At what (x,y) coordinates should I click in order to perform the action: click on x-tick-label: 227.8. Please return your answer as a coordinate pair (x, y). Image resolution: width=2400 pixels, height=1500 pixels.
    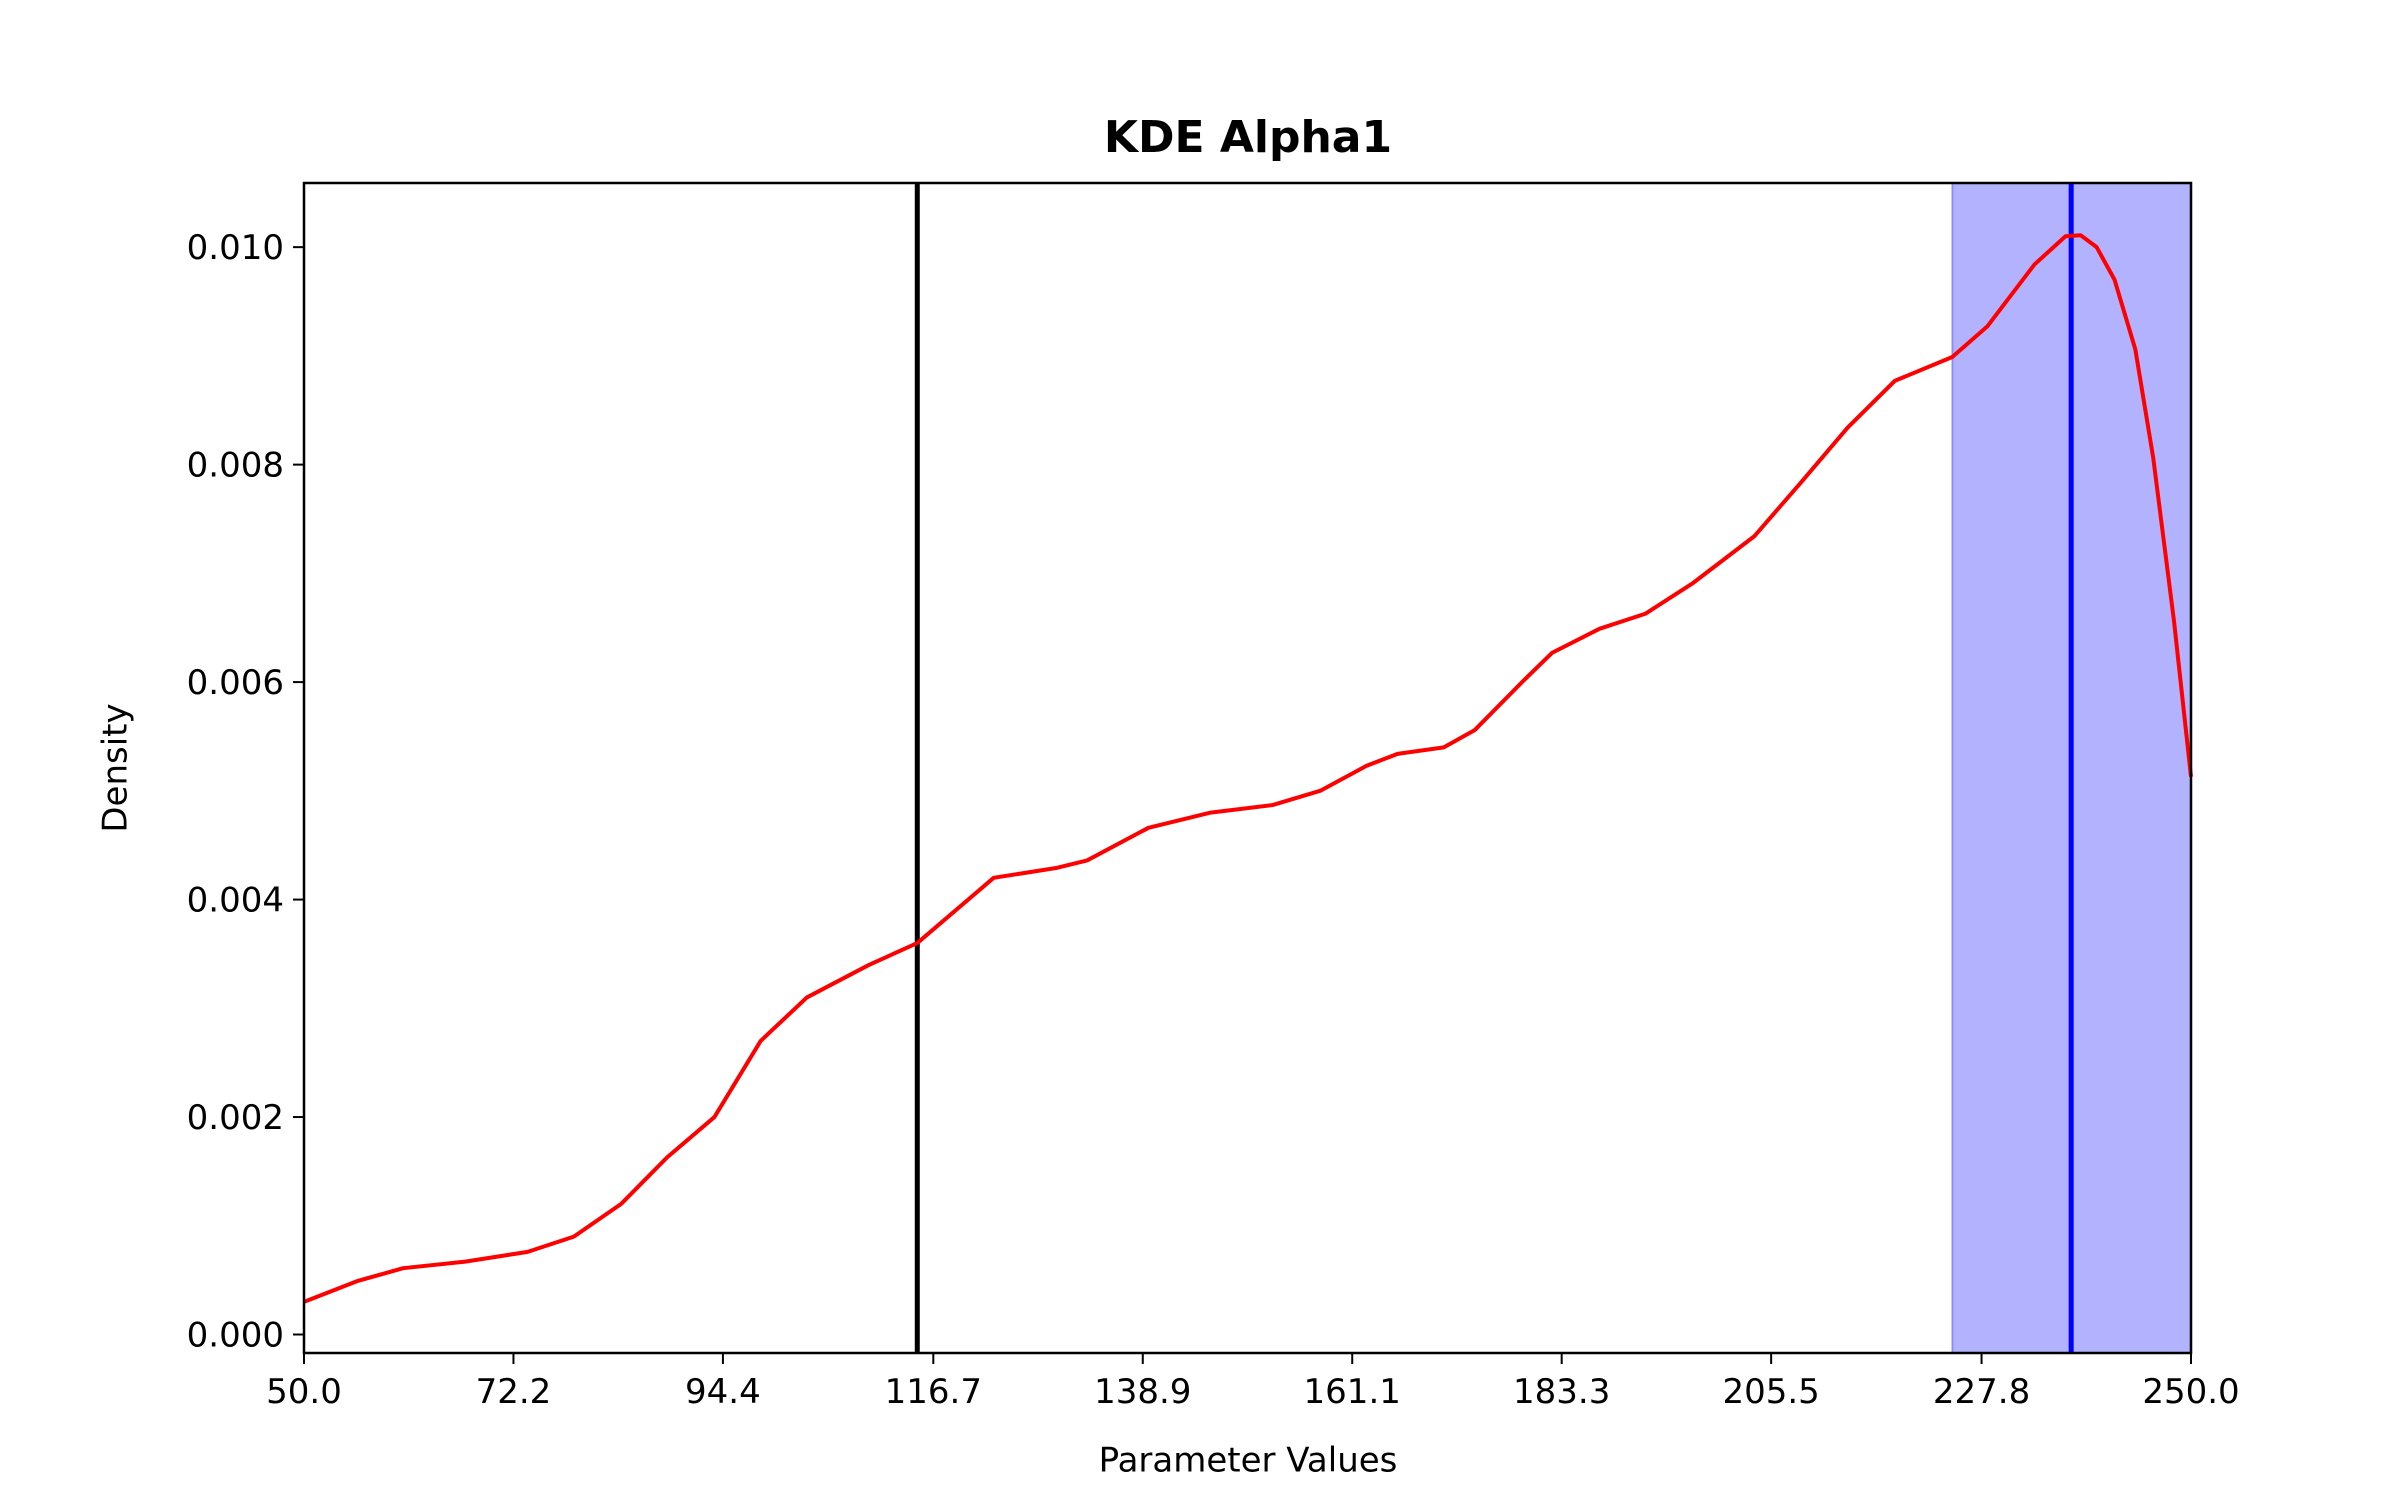
    Looking at the image, I should click on (1981, 1392).